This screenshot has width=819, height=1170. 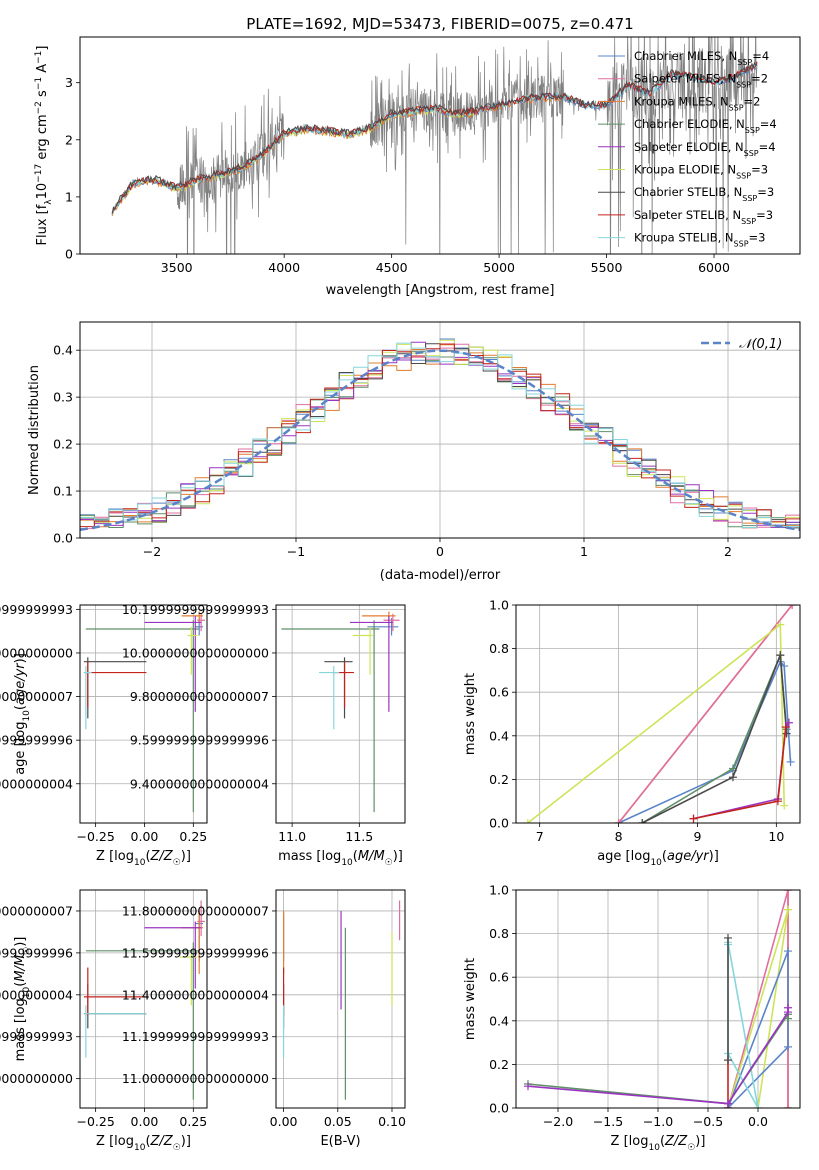 What do you see at coordinates (440, 575) in the screenshot?
I see `x-axis-label: (data-model)/error` at bounding box center [440, 575].